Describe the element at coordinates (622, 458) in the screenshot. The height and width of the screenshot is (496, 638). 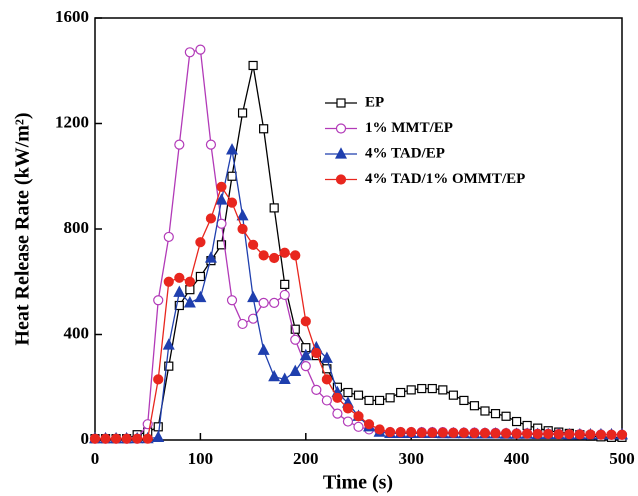
I see `x-tick-label: 500` at that location.